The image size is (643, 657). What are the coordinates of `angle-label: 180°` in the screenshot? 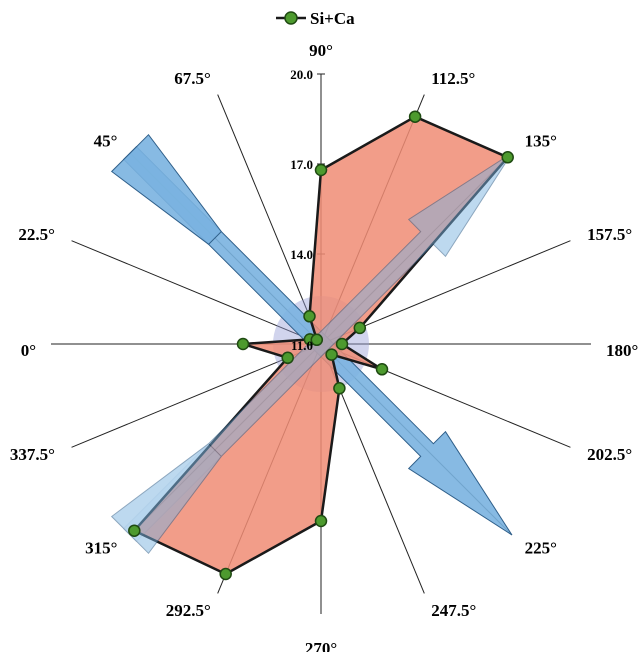 It's located at (622, 350).